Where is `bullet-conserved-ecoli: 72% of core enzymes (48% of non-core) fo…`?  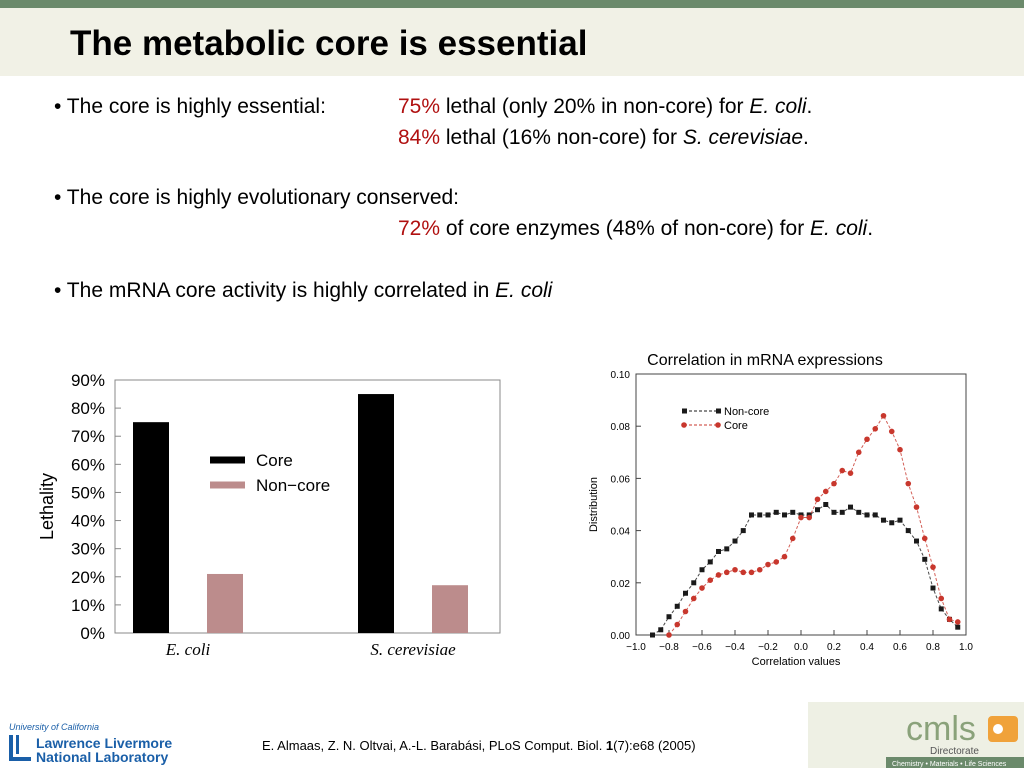
bullet-conserved-ecoli: 72% of core enzymes (48% of non-core) fo… is located at coordinates (635, 229).